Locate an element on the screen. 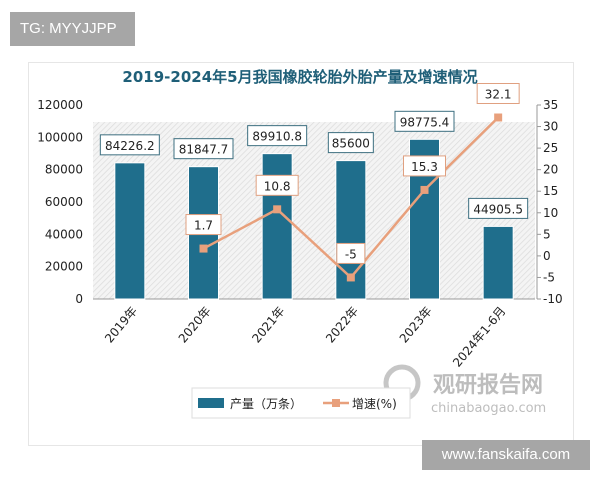 The width and height of the screenshot is (600, 480). bar-data-label: 98775.4 is located at coordinates (425, 122).